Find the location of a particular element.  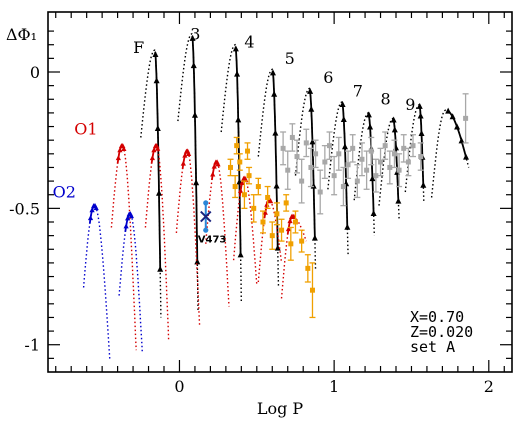

mode-label-o2: O2 is located at coordinates (64, 191).